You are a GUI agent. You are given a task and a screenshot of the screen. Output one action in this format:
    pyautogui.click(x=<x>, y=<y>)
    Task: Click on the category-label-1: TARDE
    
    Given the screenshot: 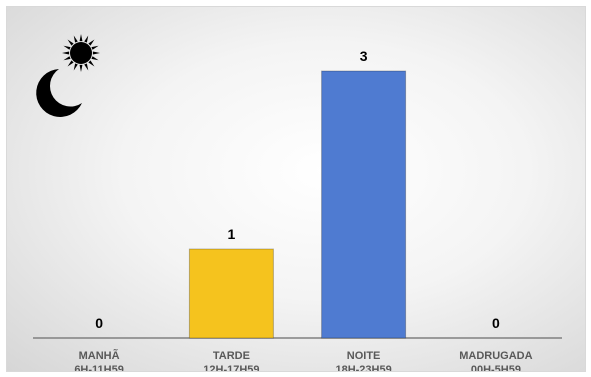 What is the action you would take?
    pyautogui.click(x=231, y=356)
    